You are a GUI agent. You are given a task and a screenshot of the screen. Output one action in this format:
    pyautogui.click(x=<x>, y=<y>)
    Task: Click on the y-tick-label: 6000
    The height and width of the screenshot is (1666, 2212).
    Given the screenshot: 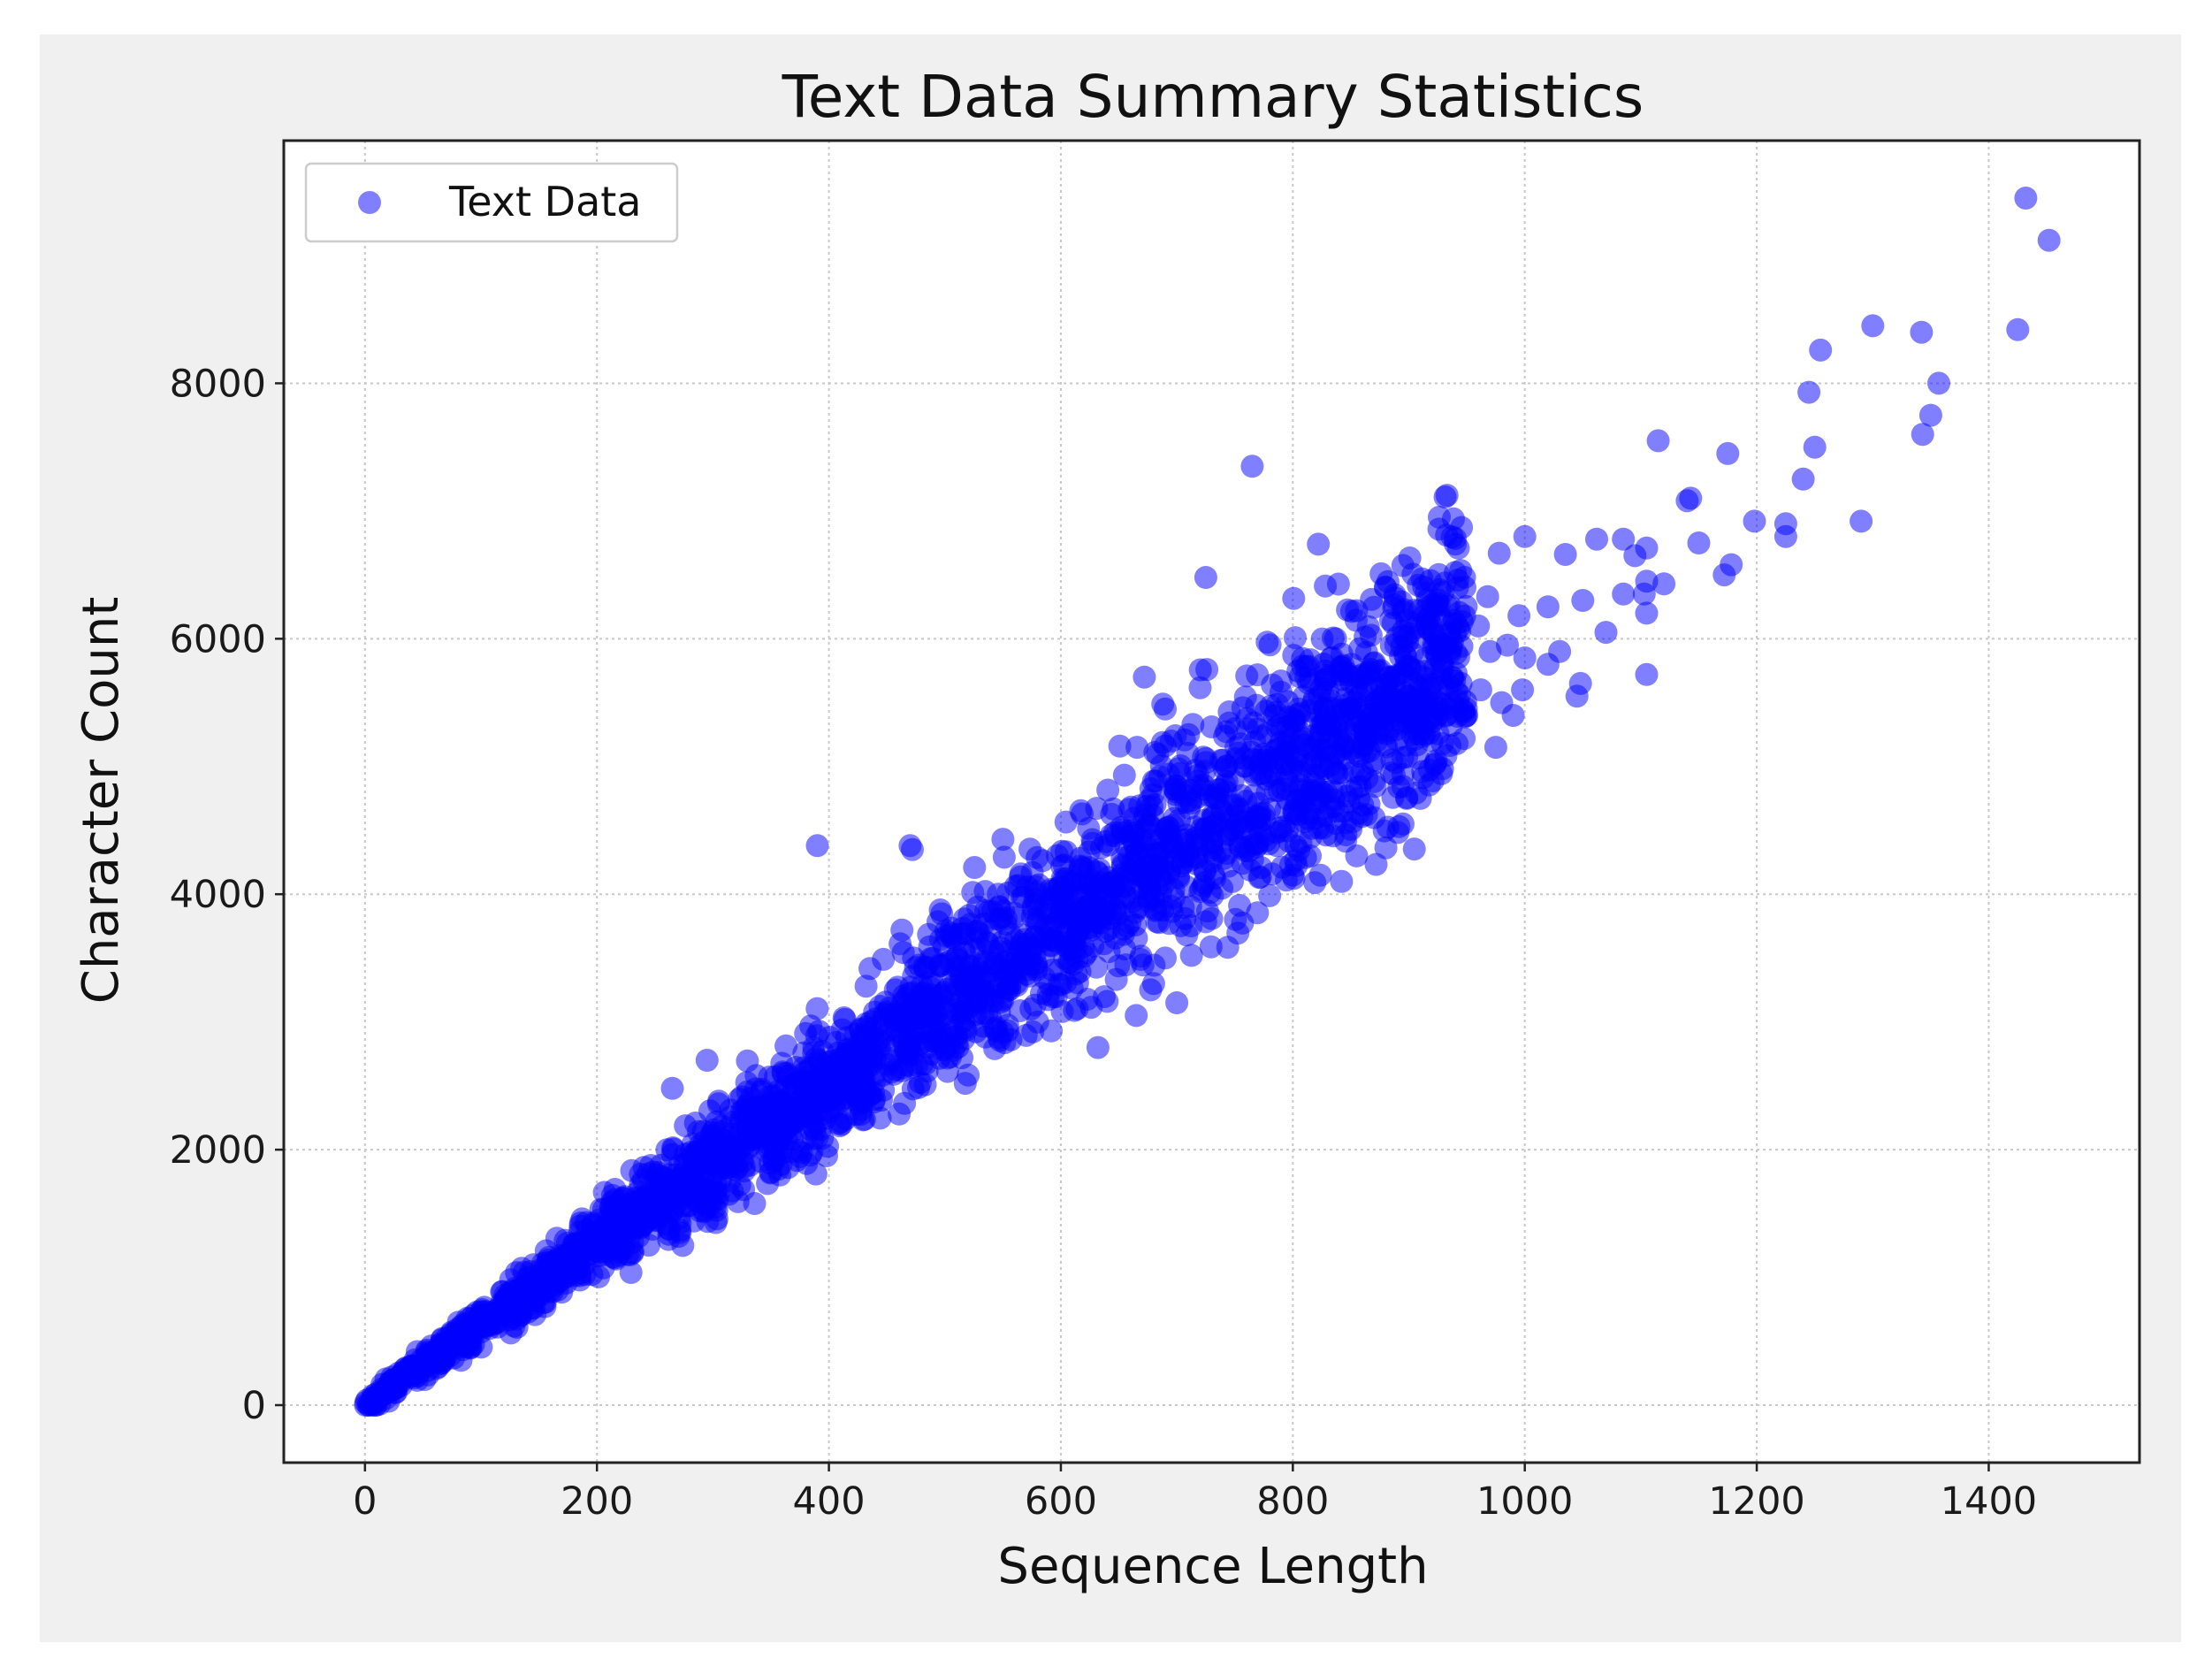 What is the action you would take?
    pyautogui.click(x=218, y=639)
    